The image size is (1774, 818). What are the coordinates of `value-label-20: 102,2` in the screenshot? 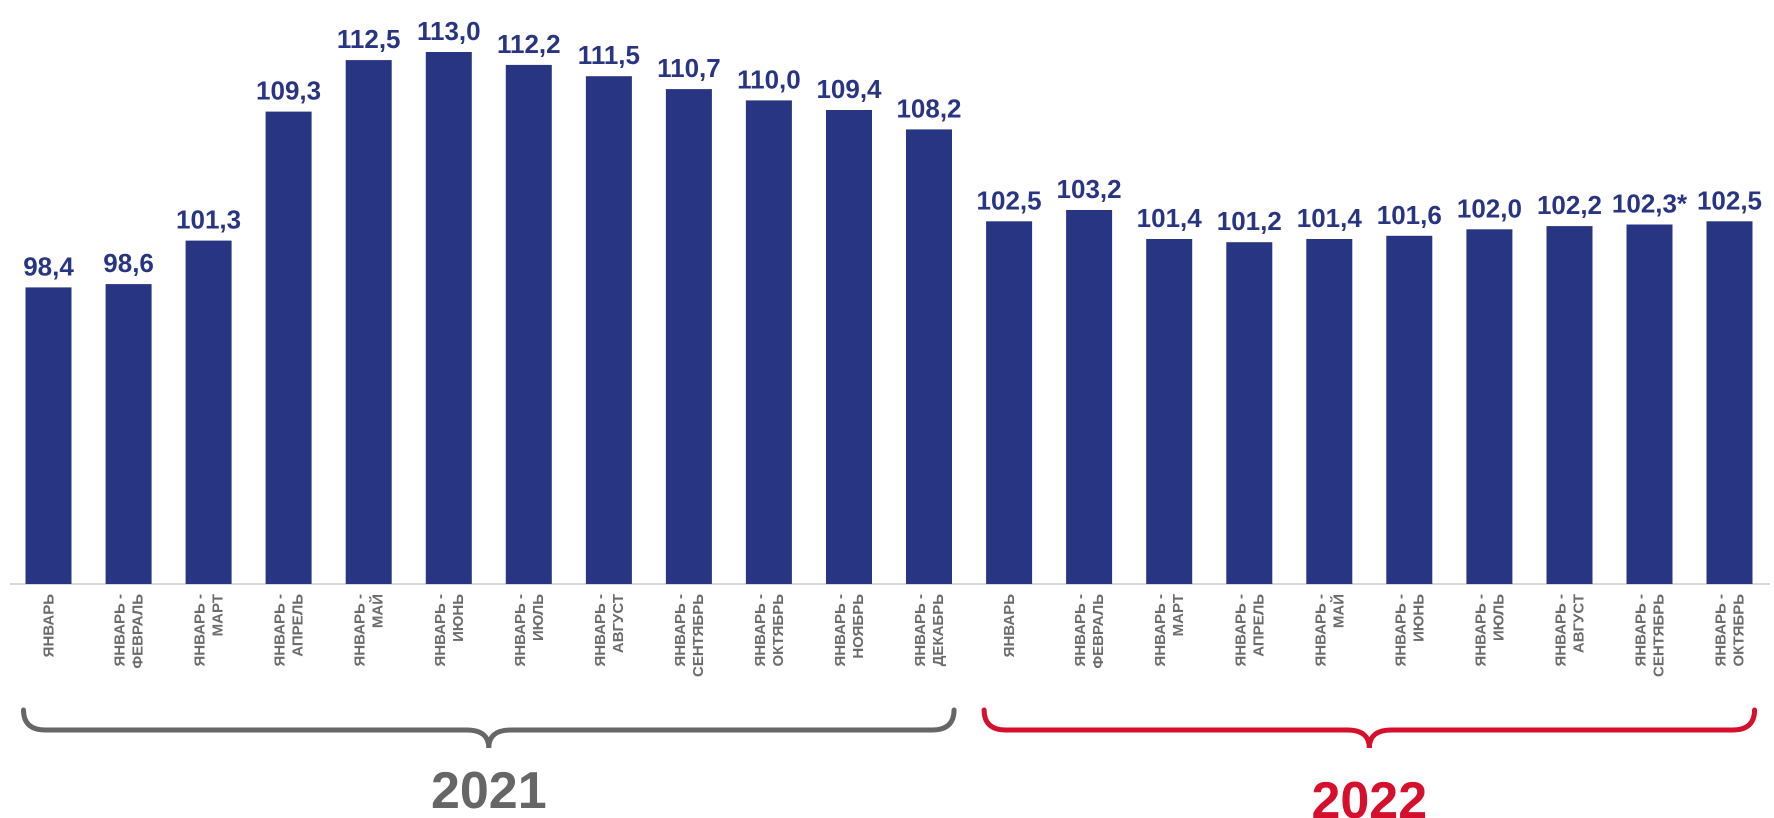 It's located at (1569, 205).